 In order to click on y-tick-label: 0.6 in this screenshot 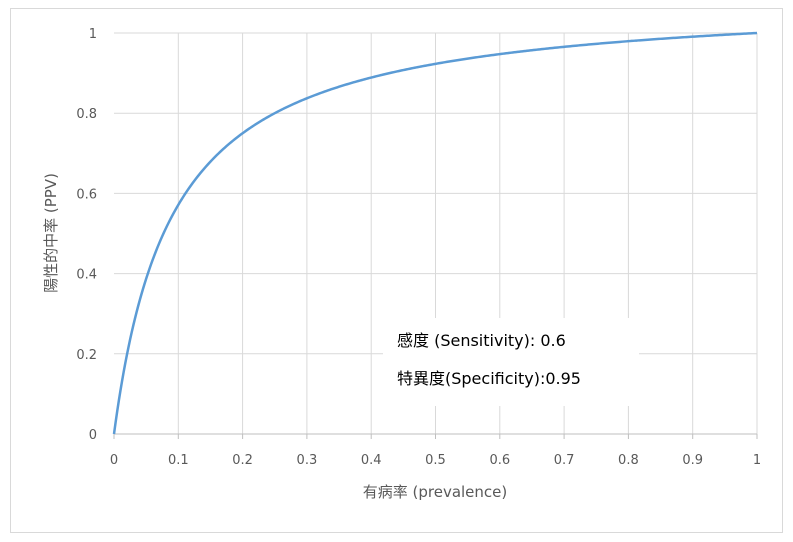, I will do `click(86, 194)`.